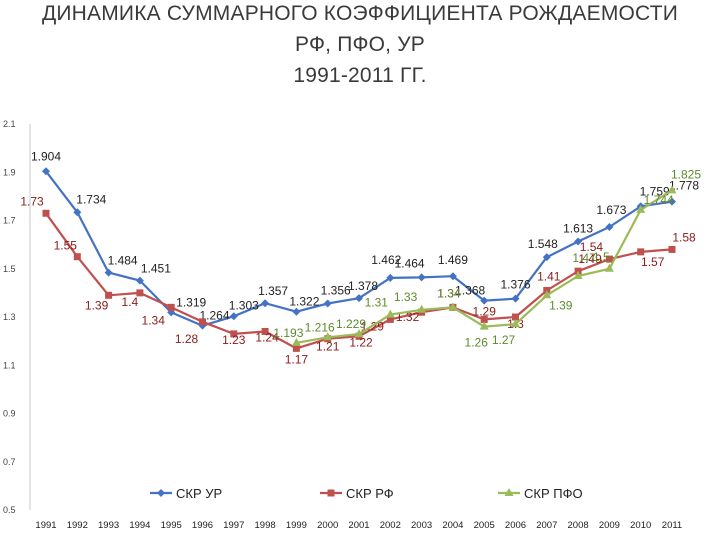  I want to click on y-tick-label: 0.7, so click(9, 462).